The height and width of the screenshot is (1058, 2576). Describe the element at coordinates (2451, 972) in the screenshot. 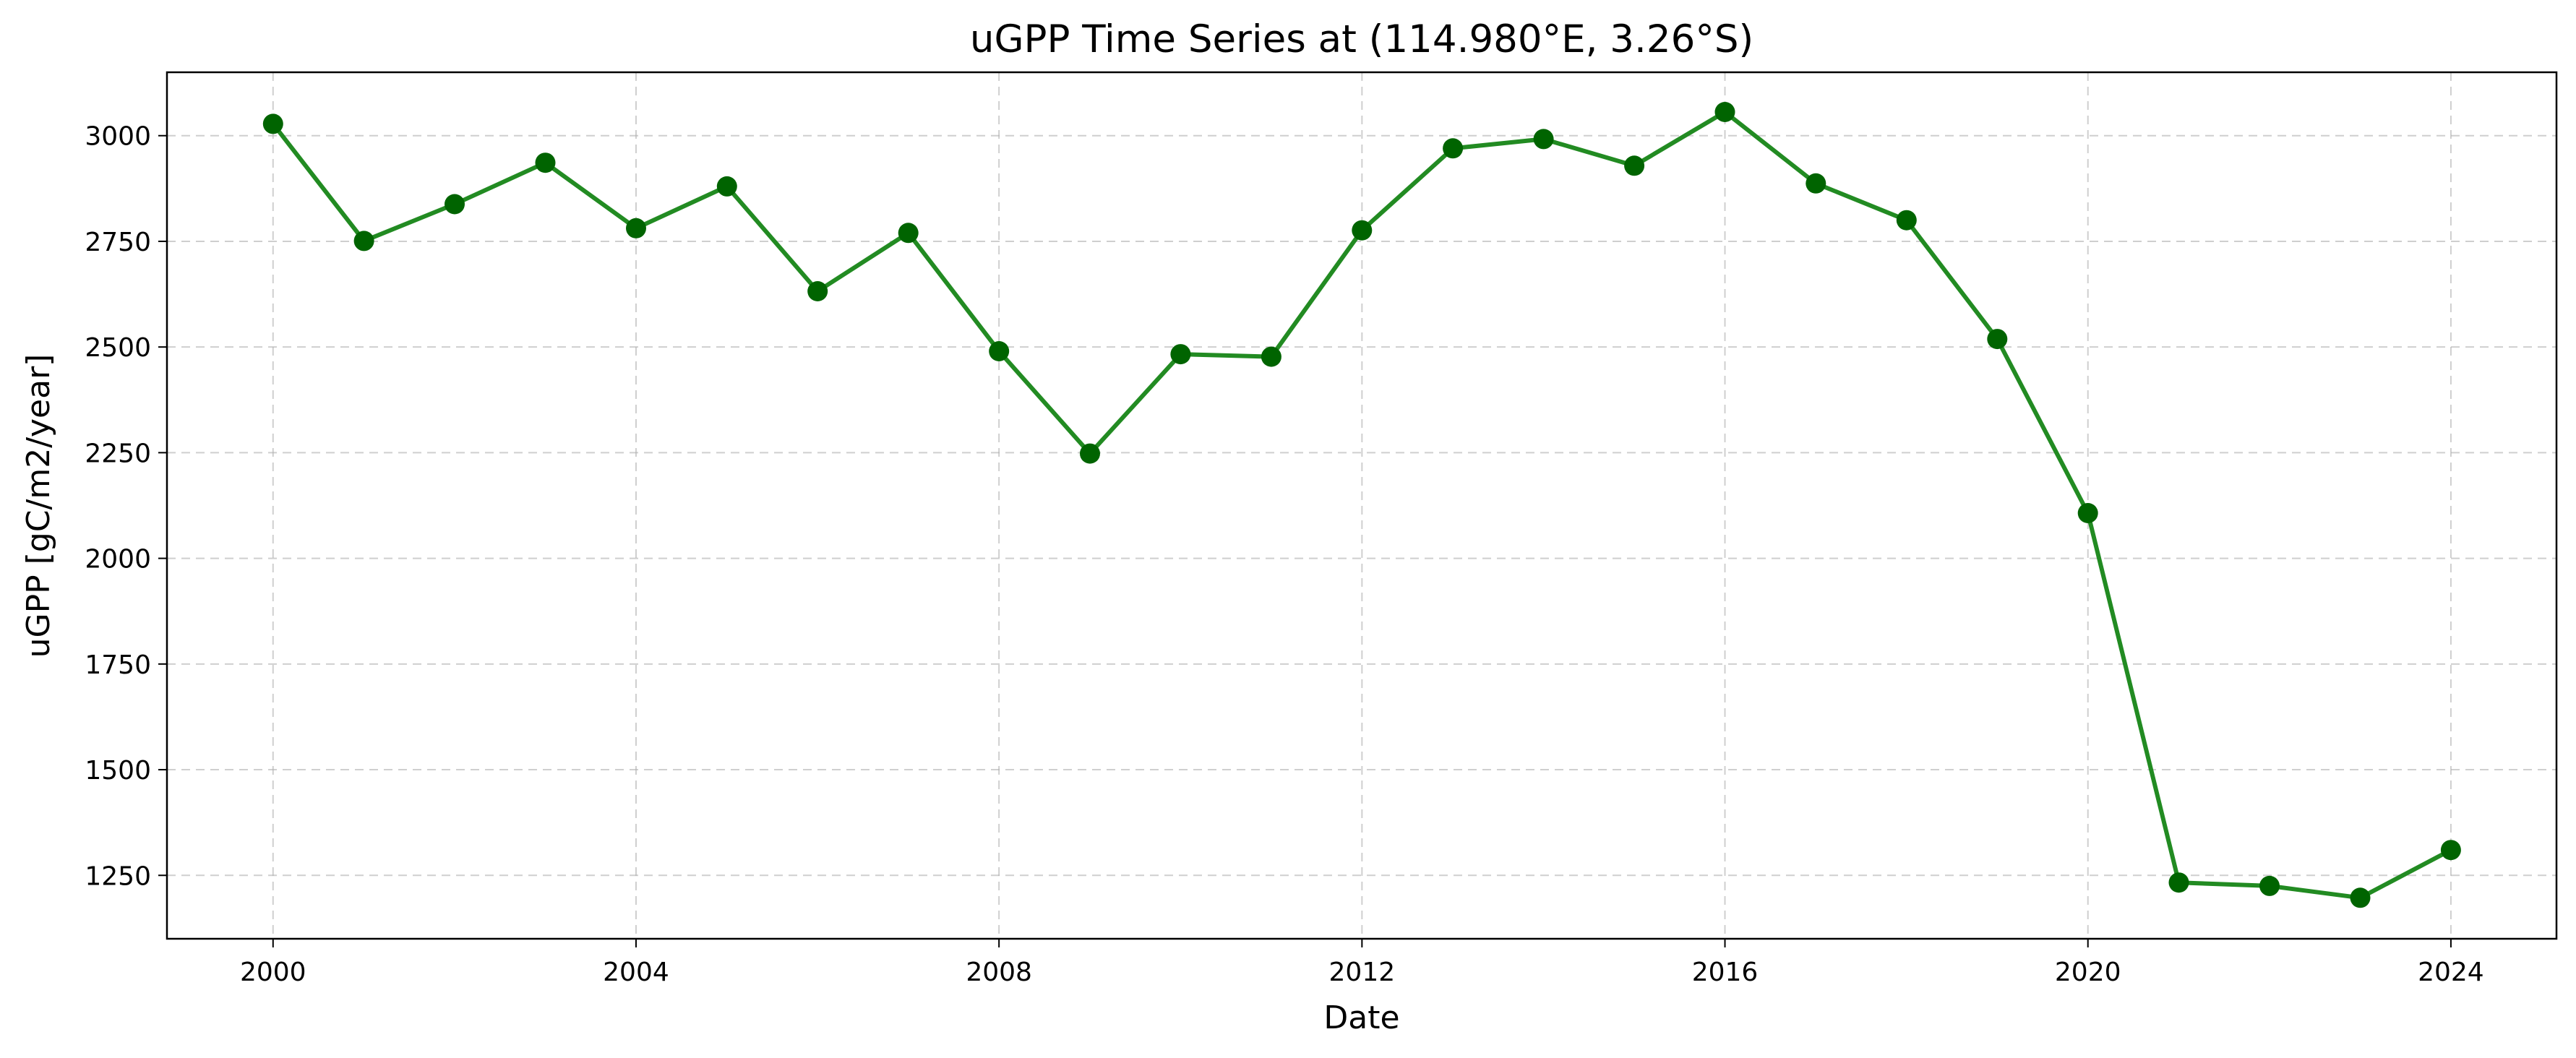

I see `x-tick-label: 2024` at that location.